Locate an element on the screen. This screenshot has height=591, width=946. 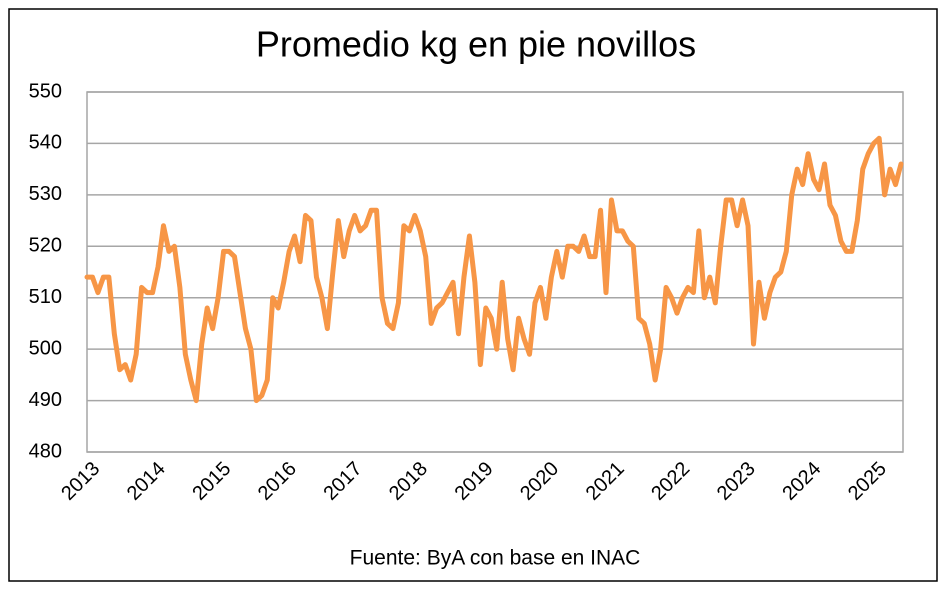
chart-title: Promedio kg en pie novillos is located at coordinates (476, 44).